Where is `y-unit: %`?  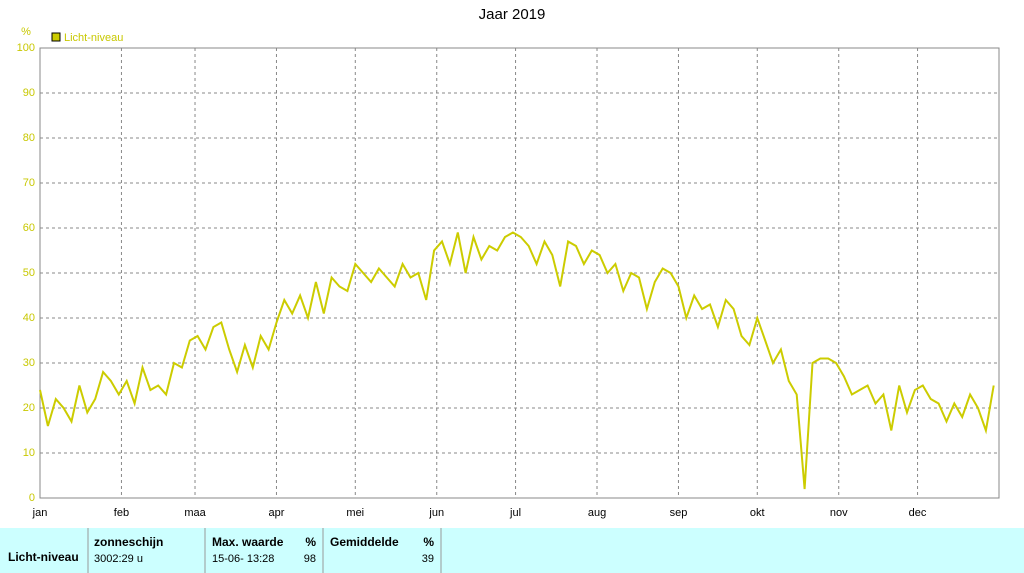
y-unit: % is located at coordinates (26, 32).